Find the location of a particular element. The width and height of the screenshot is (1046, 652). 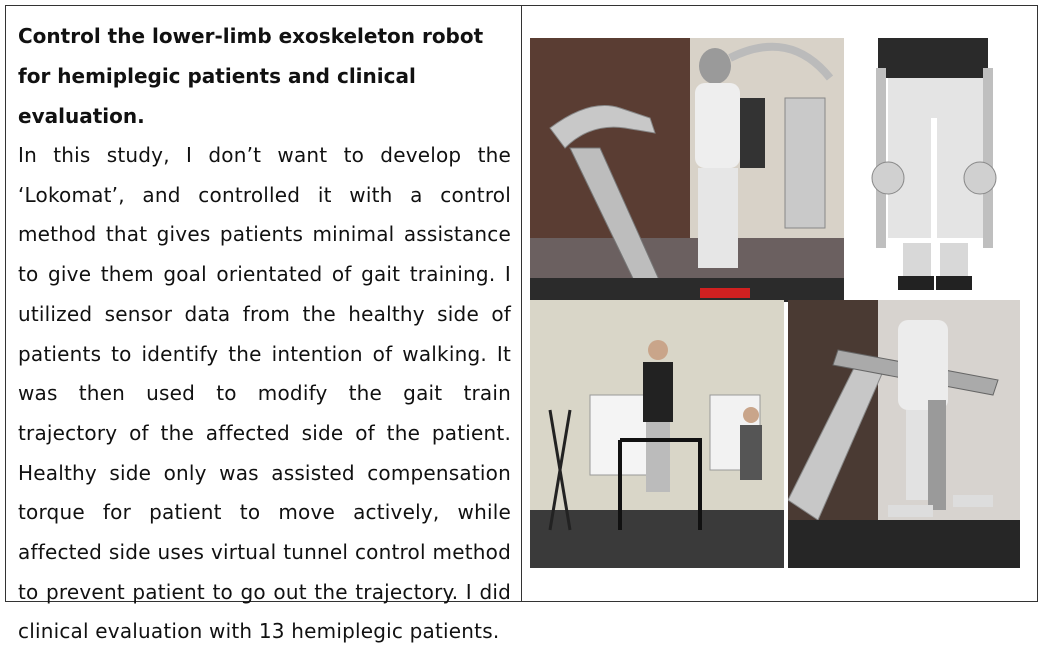

column-divider is located at coordinates (521, 303).